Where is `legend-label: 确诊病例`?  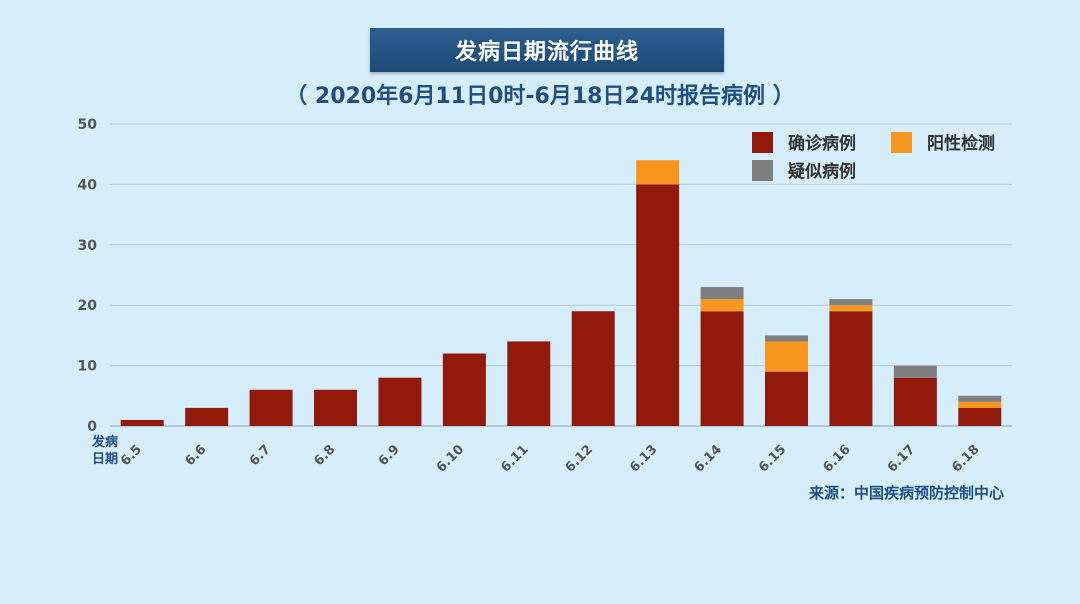
legend-label: 确诊病例 is located at coordinates (822, 143).